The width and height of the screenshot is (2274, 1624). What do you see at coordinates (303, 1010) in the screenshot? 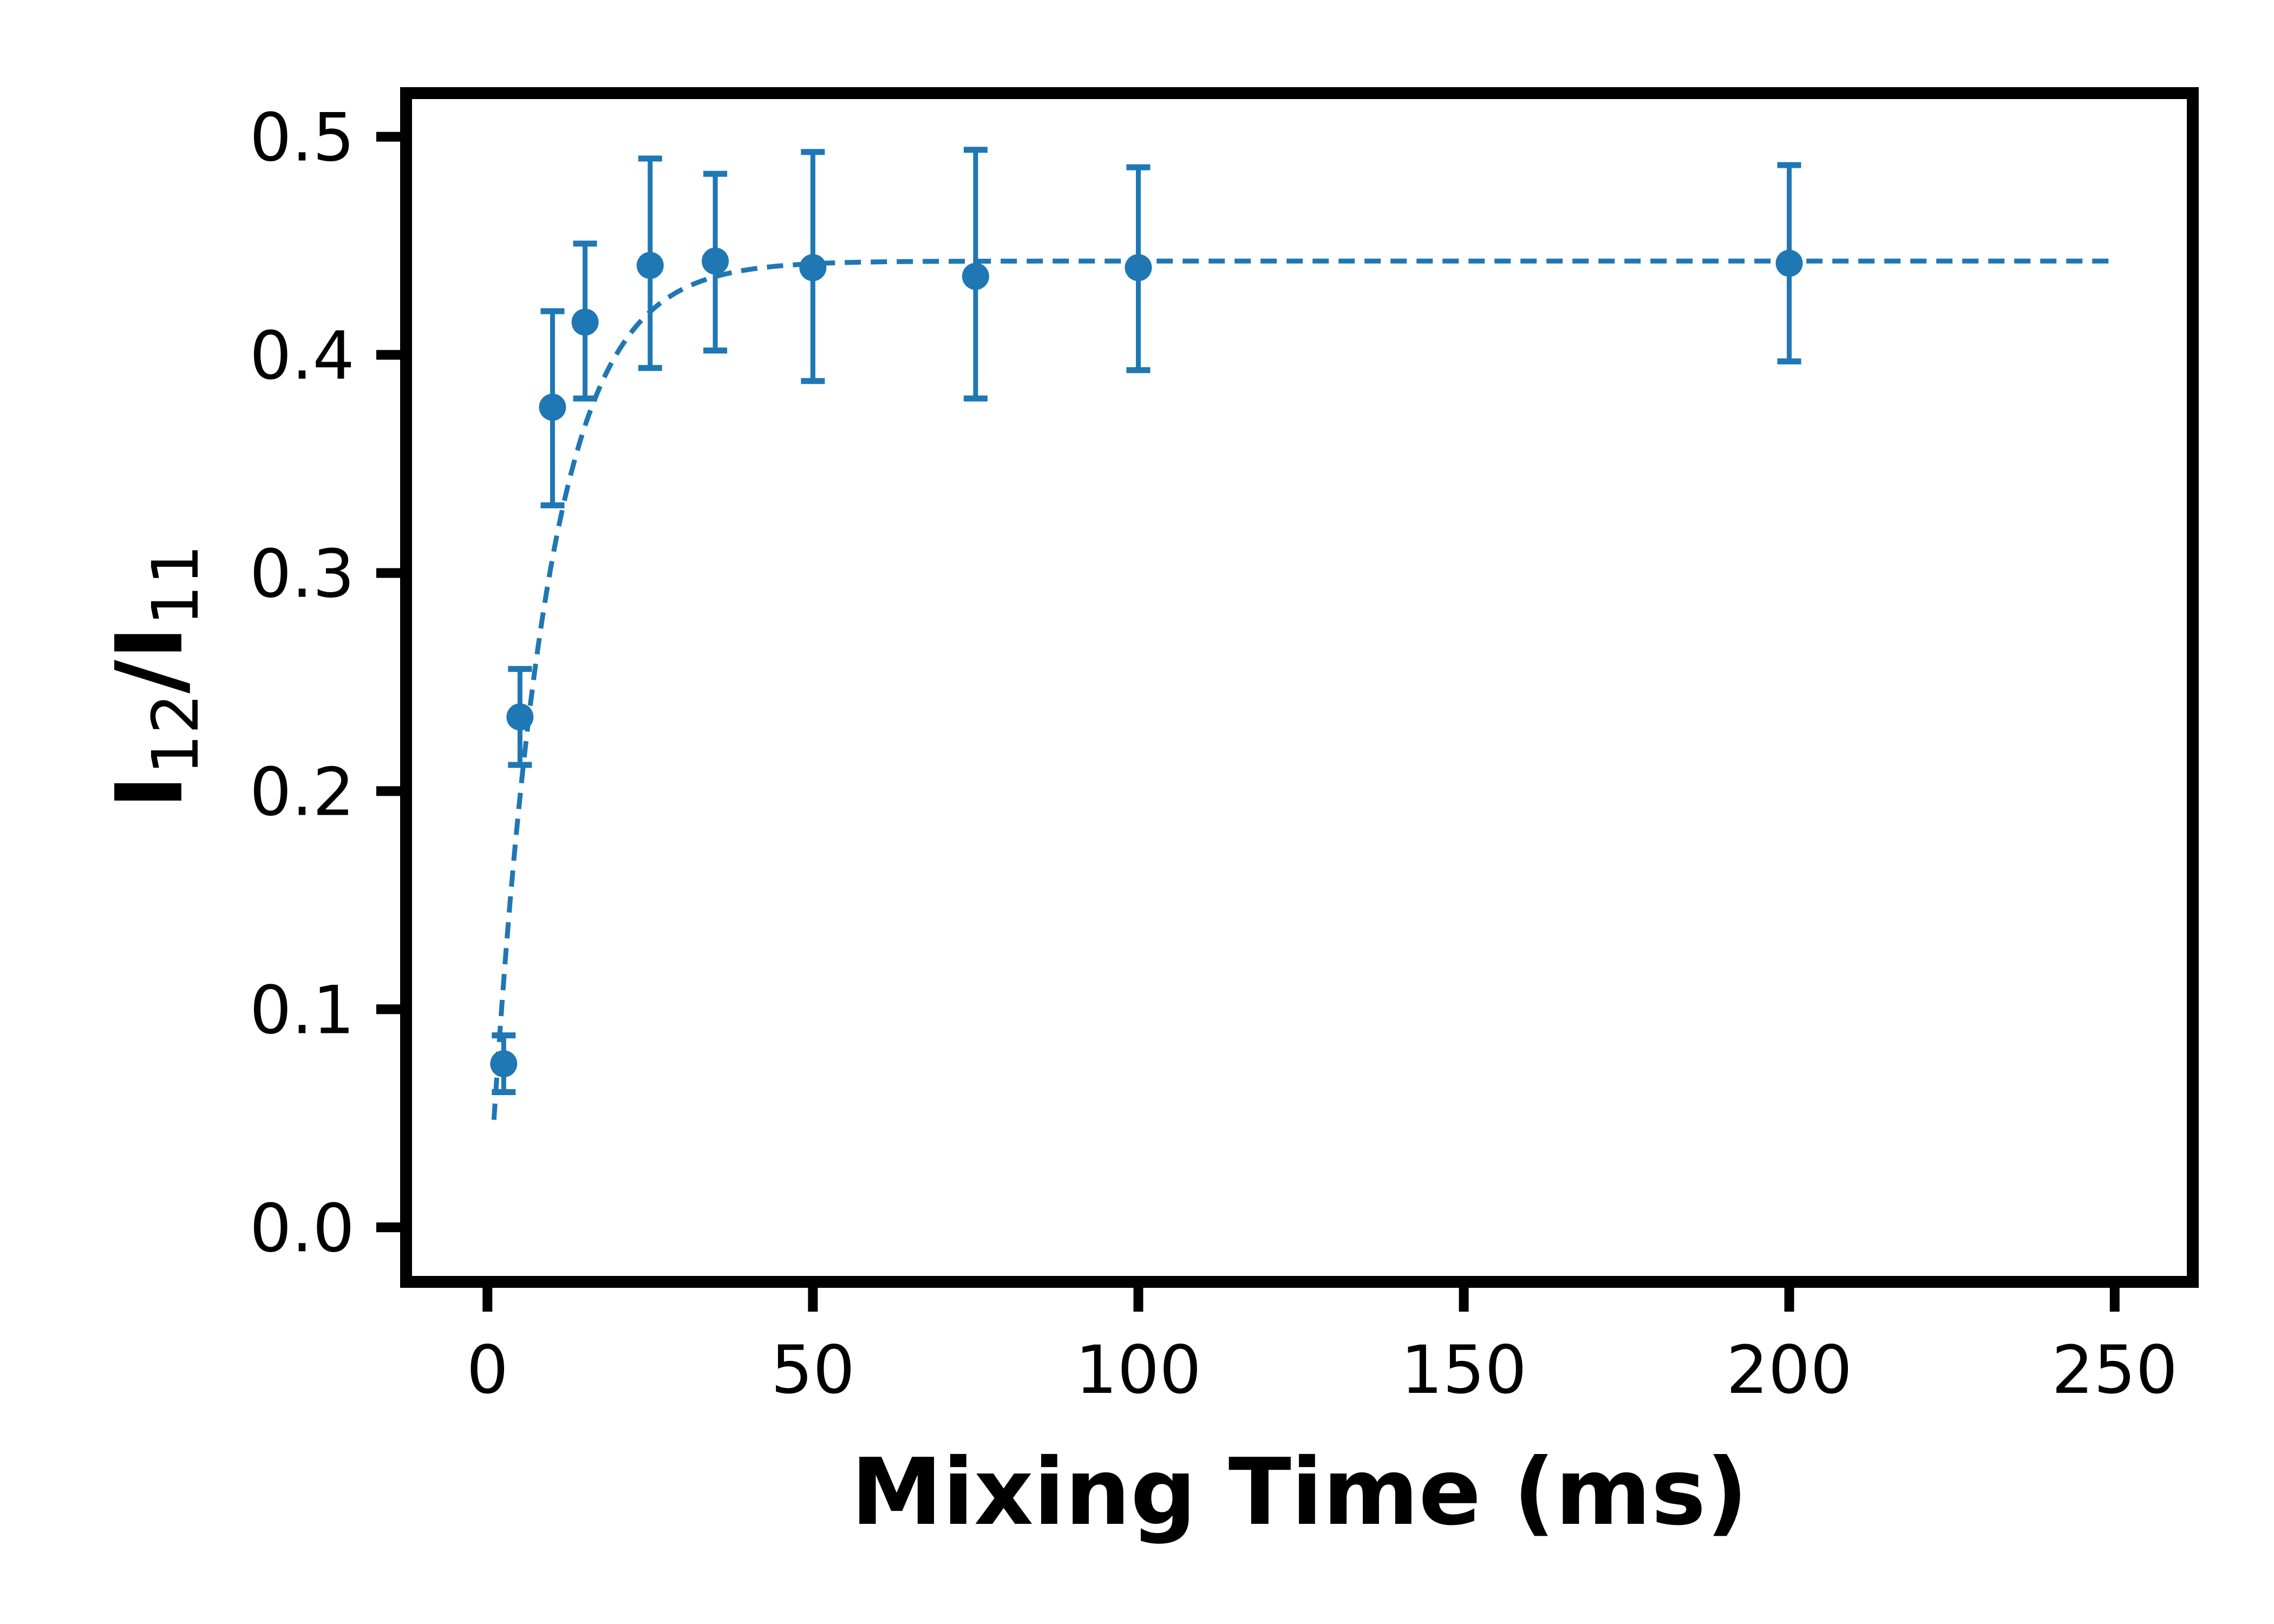
I see `y-tick-label: 0.1` at bounding box center [303, 1010].